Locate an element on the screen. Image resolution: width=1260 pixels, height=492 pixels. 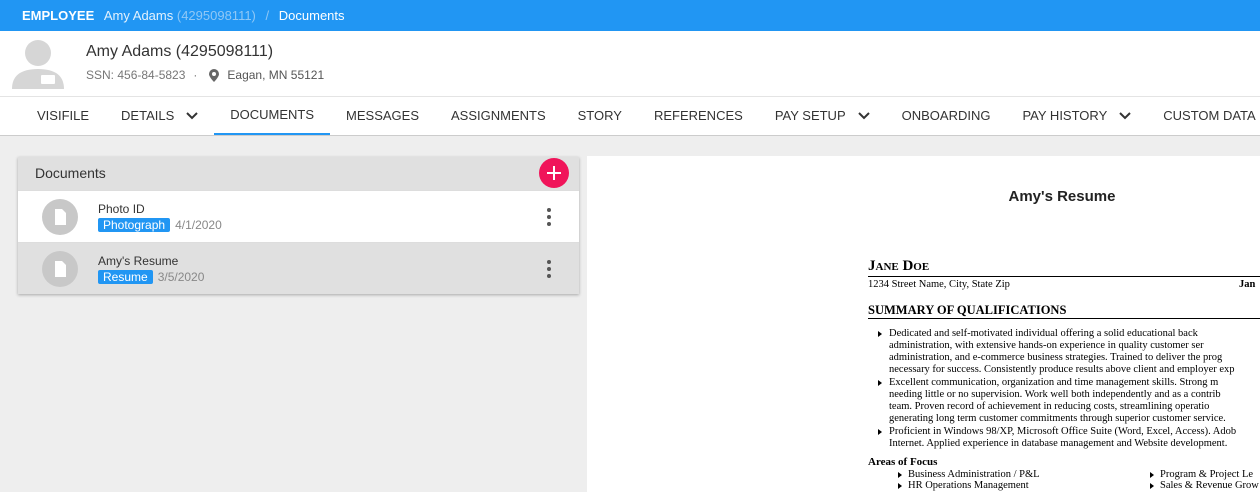
document-name: Photo ID is located at coordinates (121, 209).